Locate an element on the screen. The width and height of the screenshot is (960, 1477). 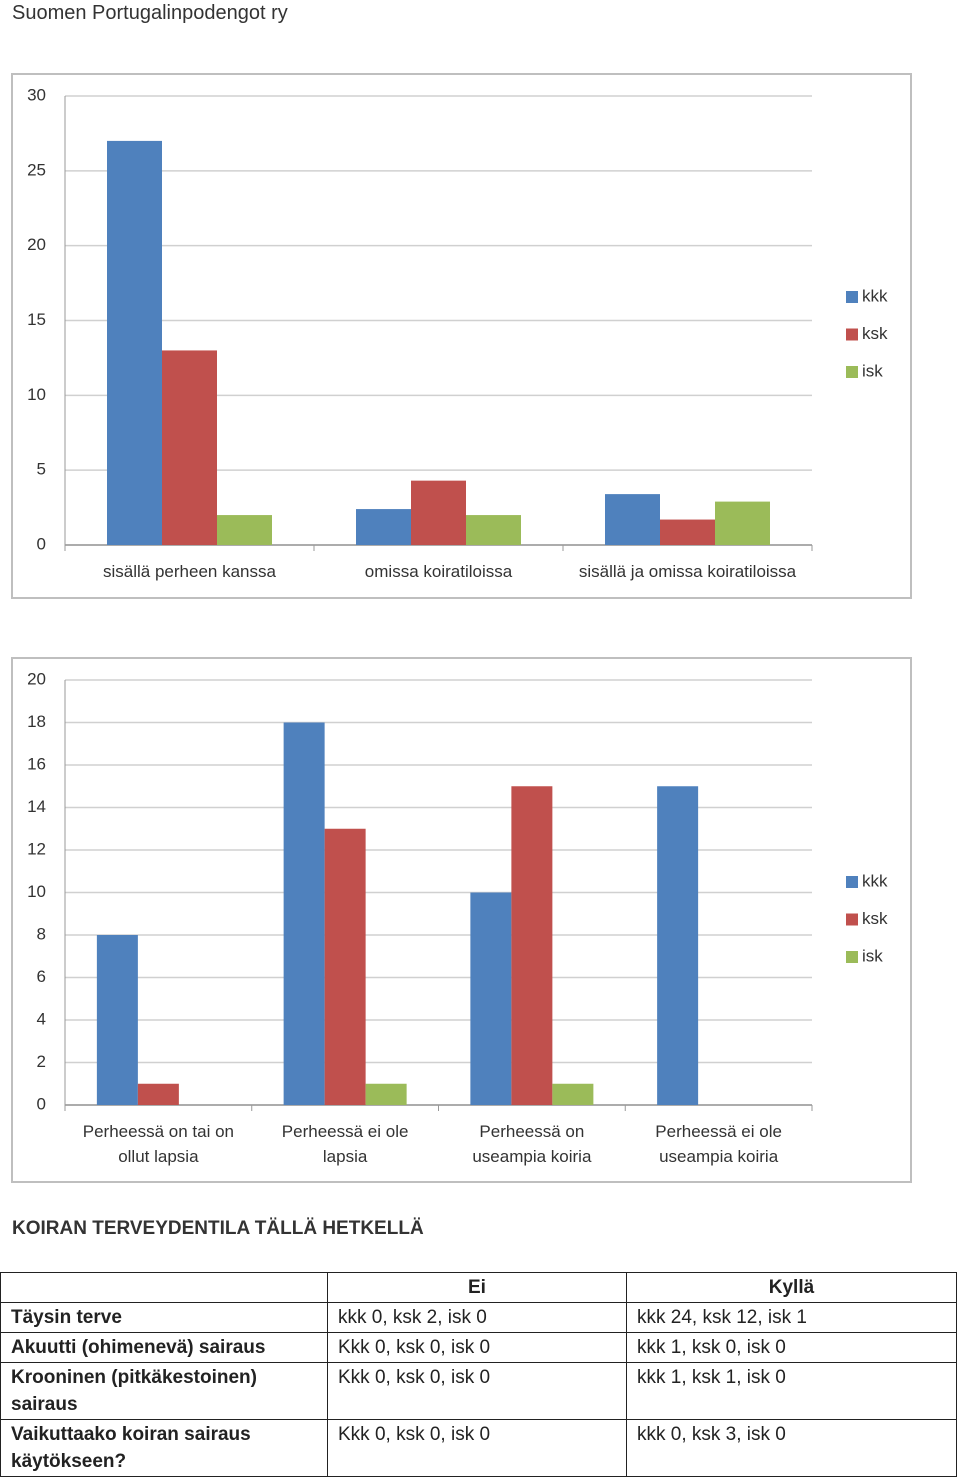
column-header: Kyllä is located at coordinates (791, 1287).